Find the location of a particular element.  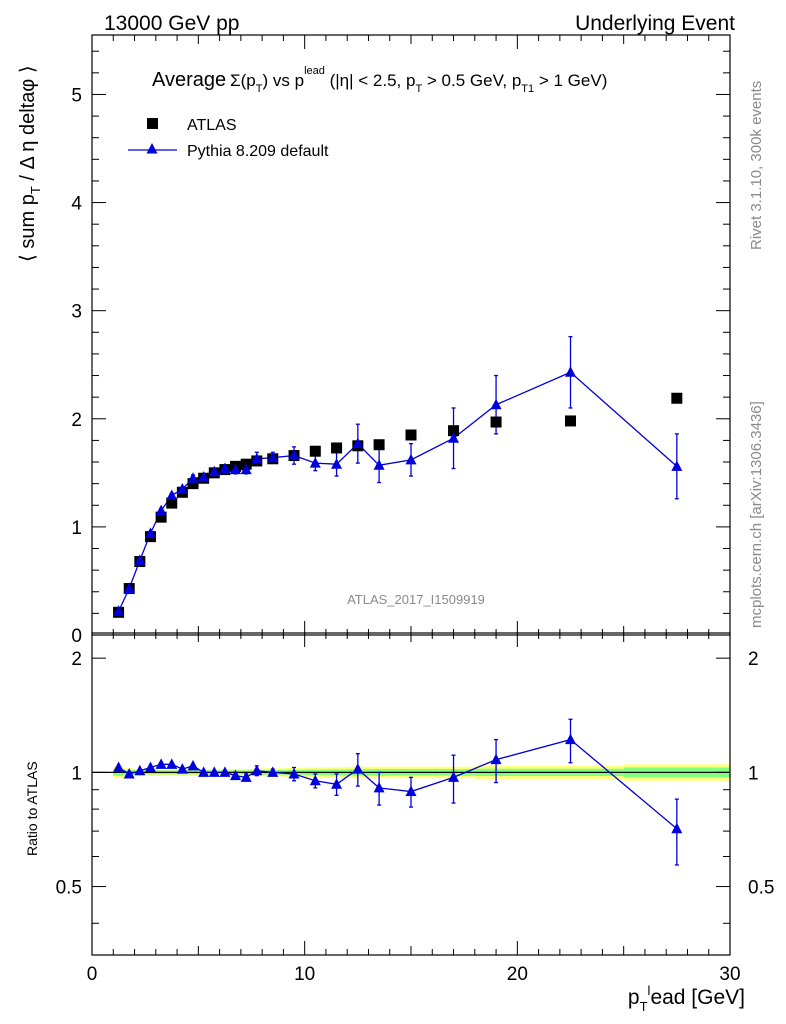

xtick-label: 0 is located at coordinates (92, 974).